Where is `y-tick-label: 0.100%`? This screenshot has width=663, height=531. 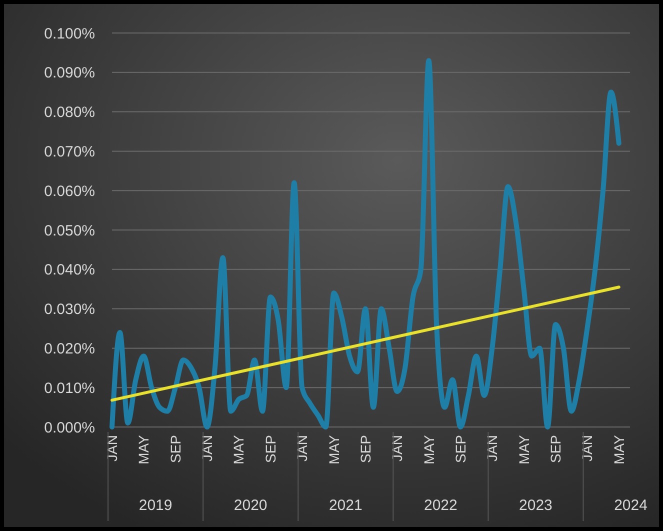 y-tick-label: 0.100% is located at coordinates (69, 33).